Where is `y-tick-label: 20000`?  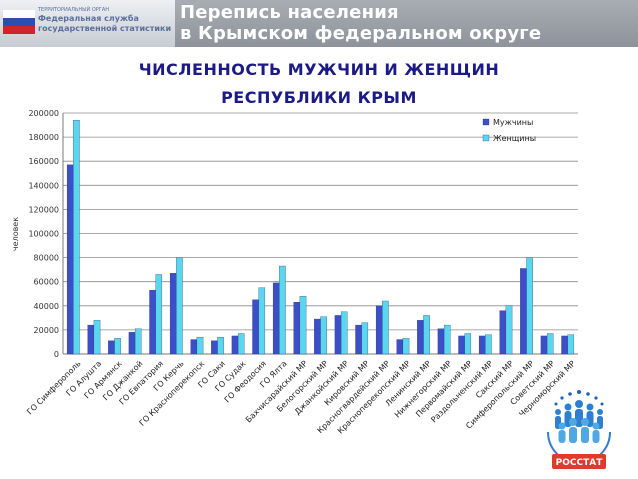 y-tick-label: 20000 is located at coordinates (46, 330).